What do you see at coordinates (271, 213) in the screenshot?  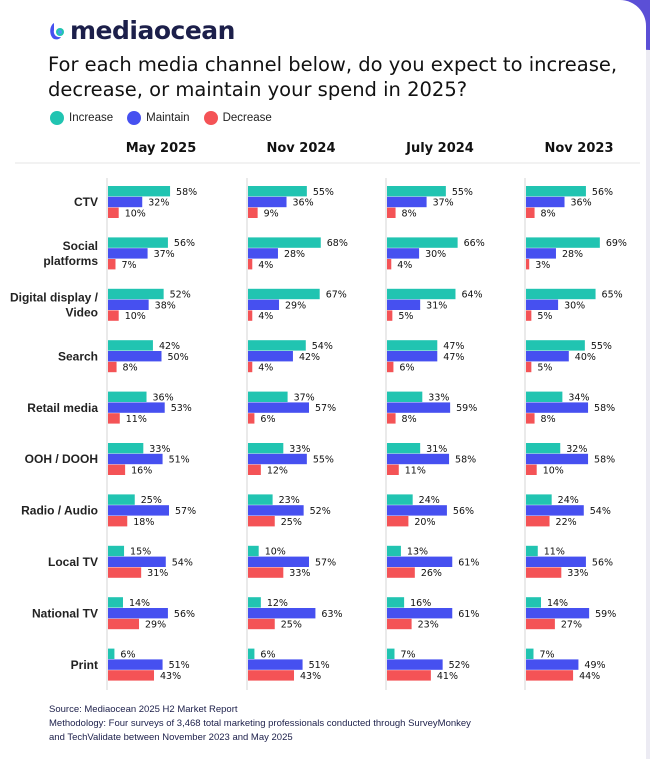 I see `data-label: 9%` at bounding box center [271, 213].